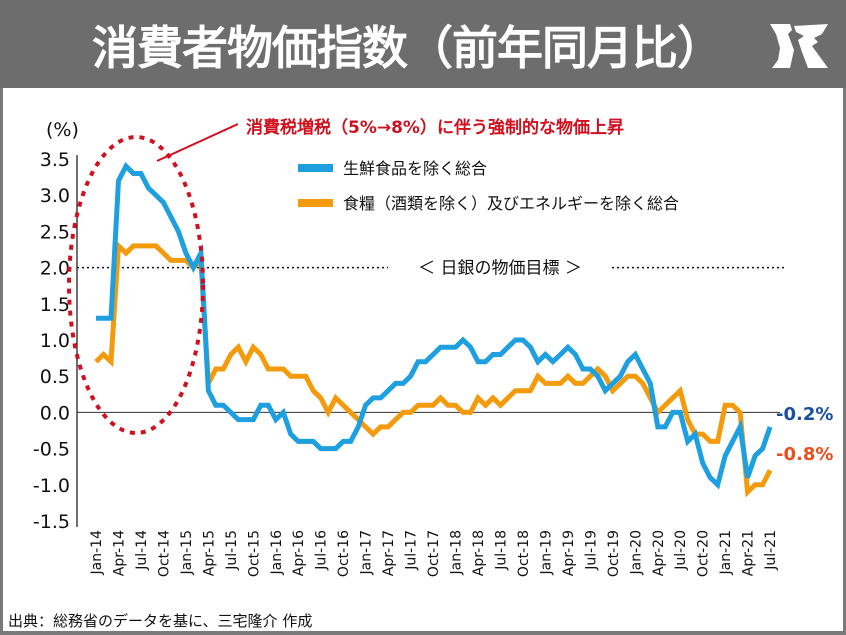 This screenshot has width=846, height=635. Describe the element at coordinates (457, 552) in the screenshot. I see `x-tick-label: Jan-18` at that location.